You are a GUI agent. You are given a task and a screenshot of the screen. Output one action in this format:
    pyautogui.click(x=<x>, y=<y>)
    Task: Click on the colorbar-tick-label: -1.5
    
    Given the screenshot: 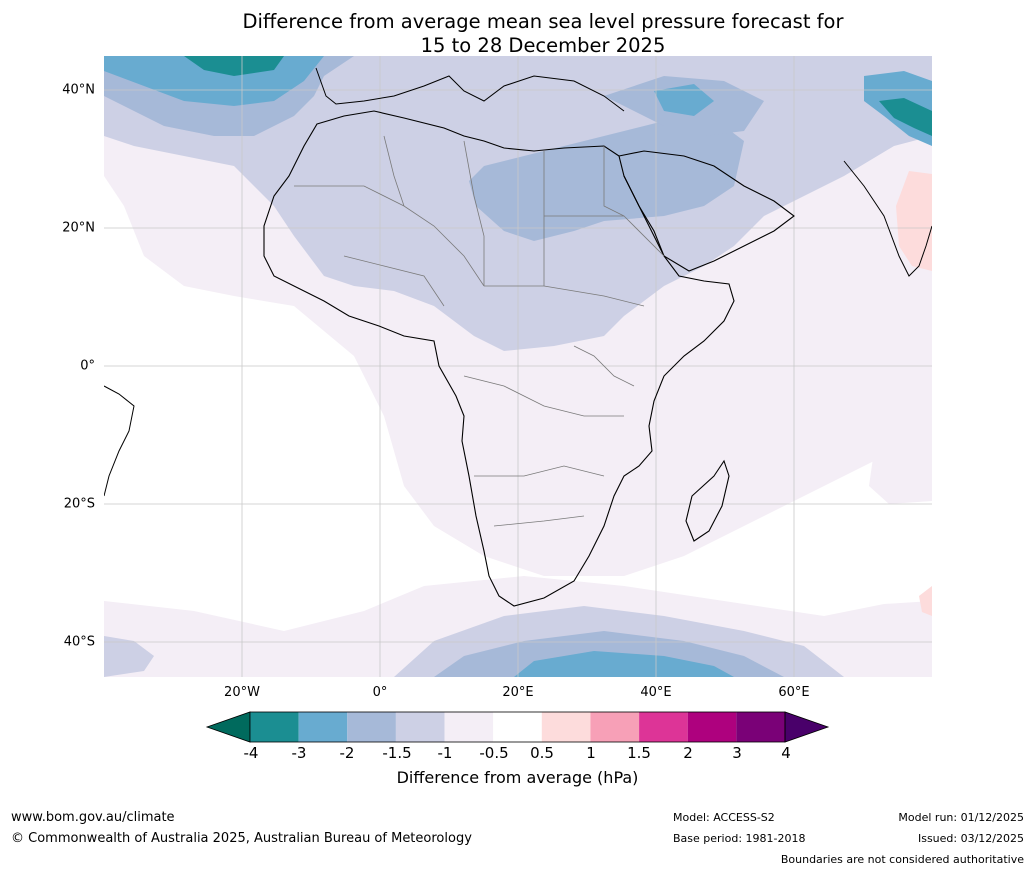 What is the action you would take?
    pyautogui.click(x=397, y=753)
    